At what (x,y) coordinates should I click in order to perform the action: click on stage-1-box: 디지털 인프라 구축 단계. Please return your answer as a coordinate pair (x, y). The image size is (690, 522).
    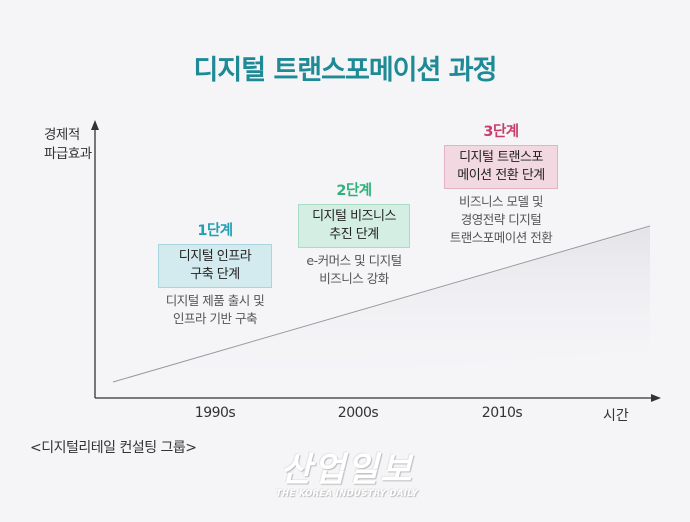
    Looking at the image, I should click on (215, 266).